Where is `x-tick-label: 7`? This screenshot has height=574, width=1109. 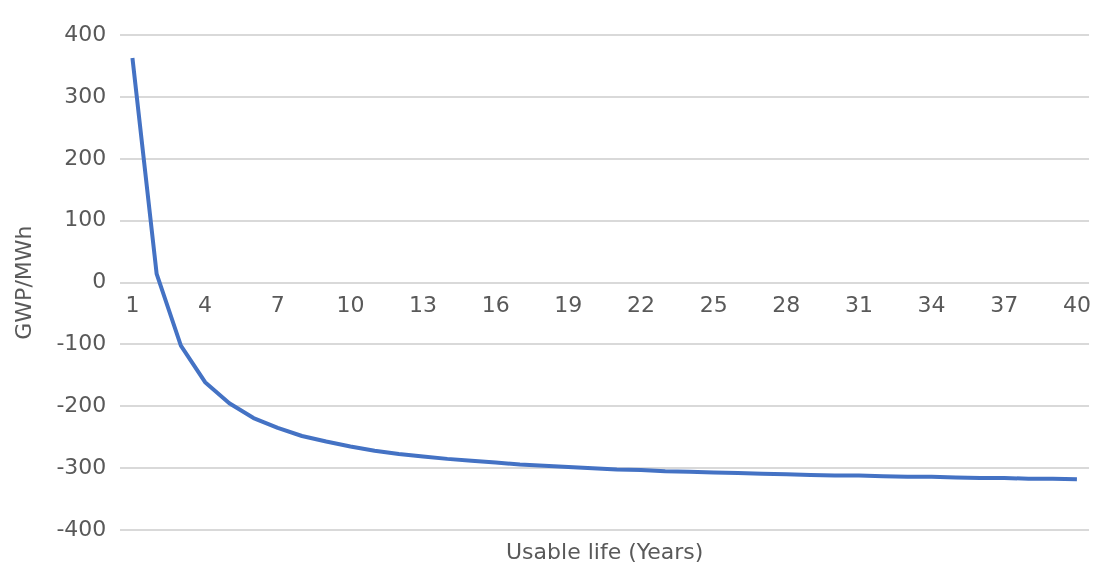 x-tick-label: 7 is located at coordinates (277, 304).